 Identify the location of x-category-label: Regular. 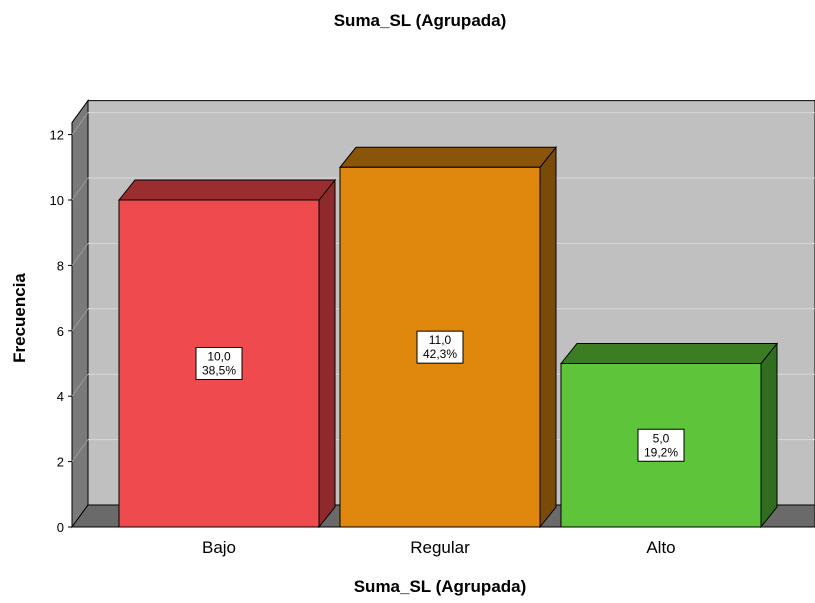
(440, 547).